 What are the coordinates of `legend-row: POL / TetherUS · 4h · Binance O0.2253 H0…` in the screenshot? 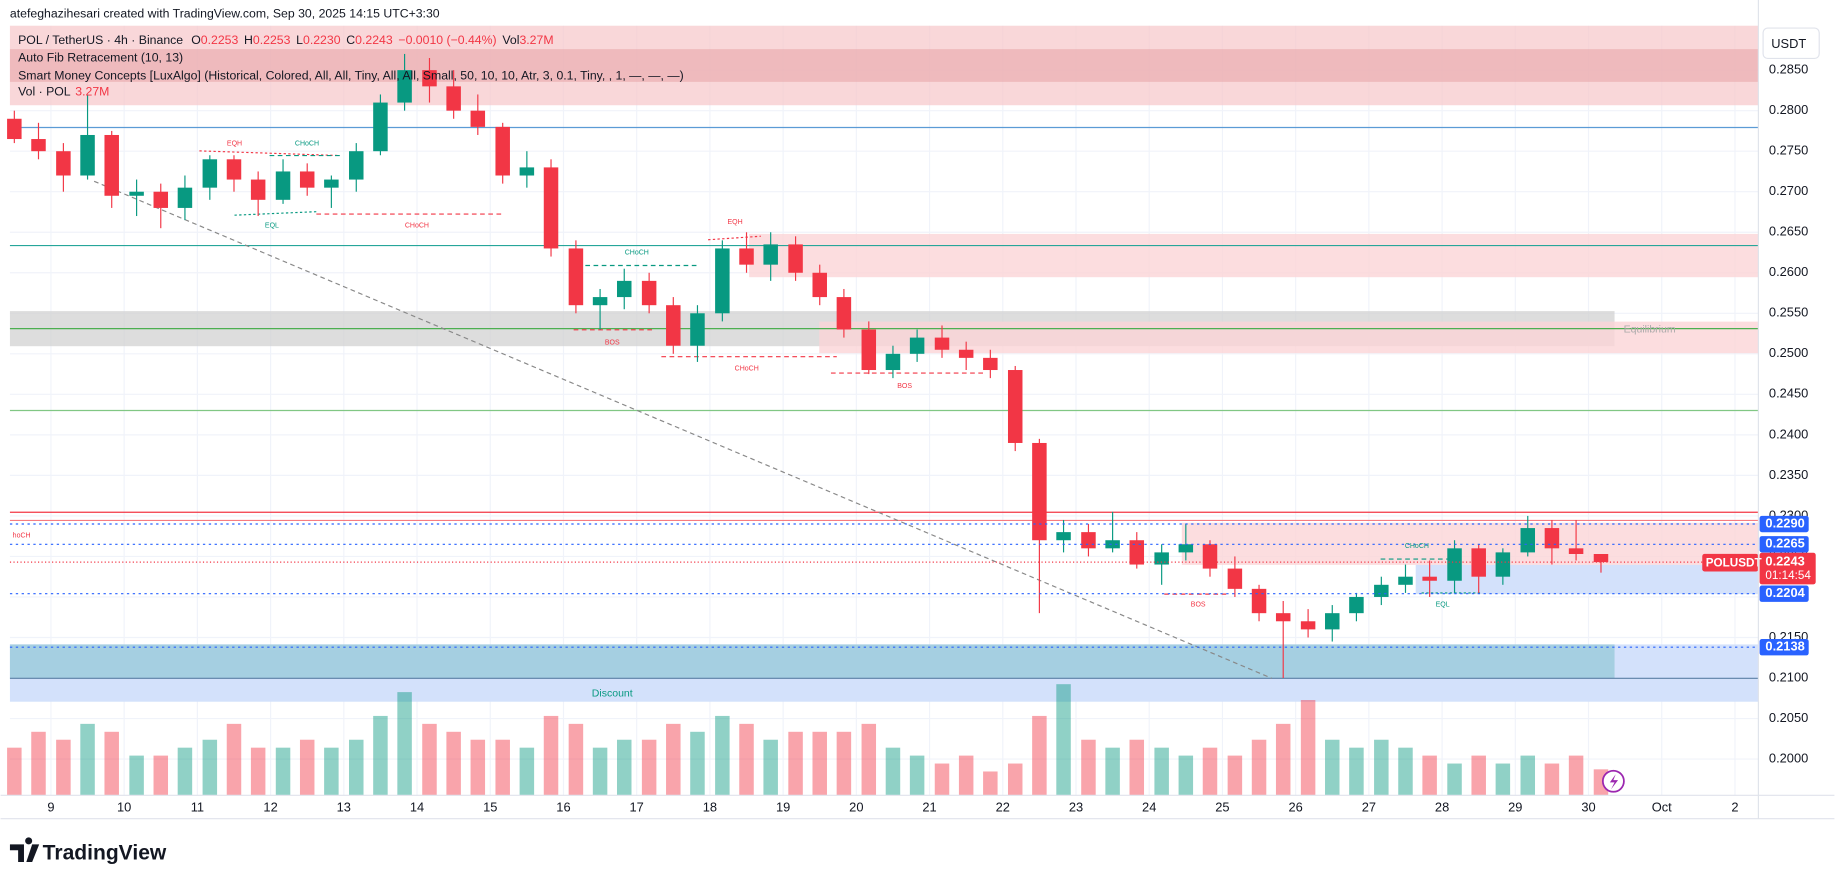 It's located at (285, 40).